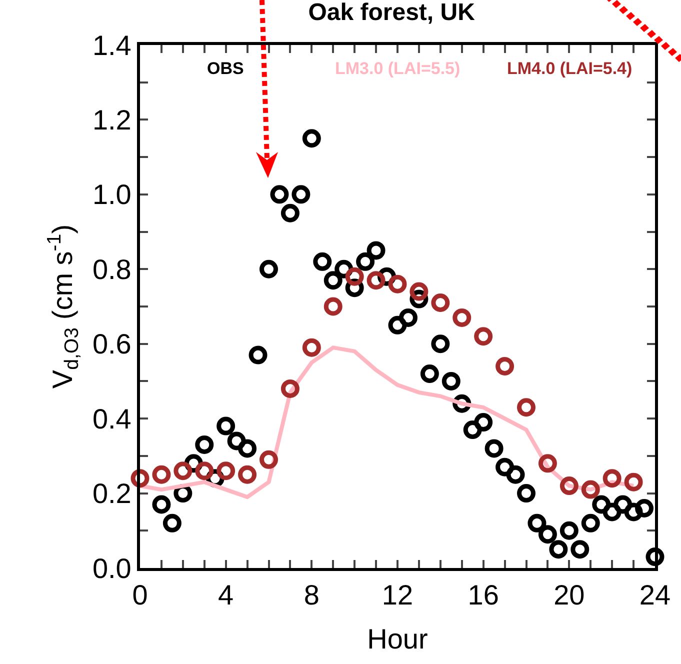 This screenshot has height=664, width=681. Describe the element at coordinates (112, 194) in the screenshot. I see `y-tick-label: 1.0` at that location.